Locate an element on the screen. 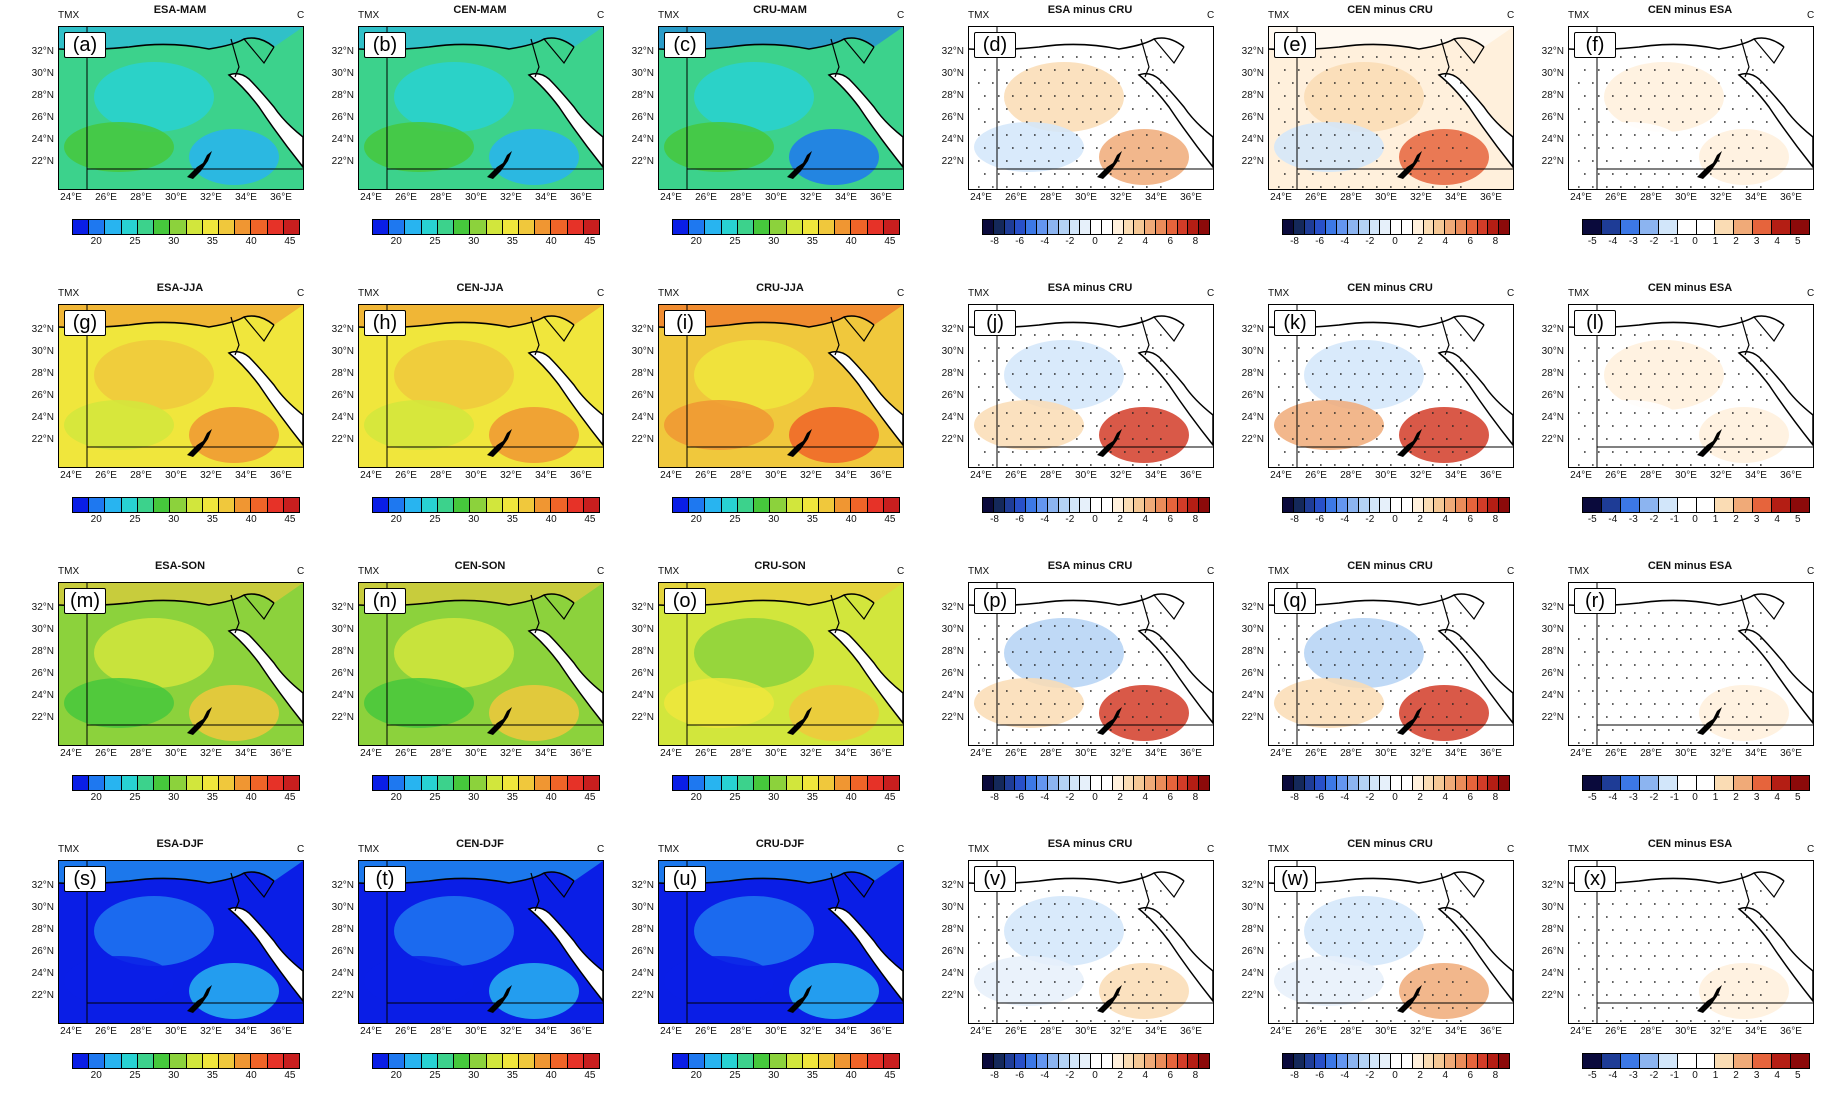 This screenshot has height=1115, width=1828. latitude-label: 24°N is located at coordinates (642, 695).